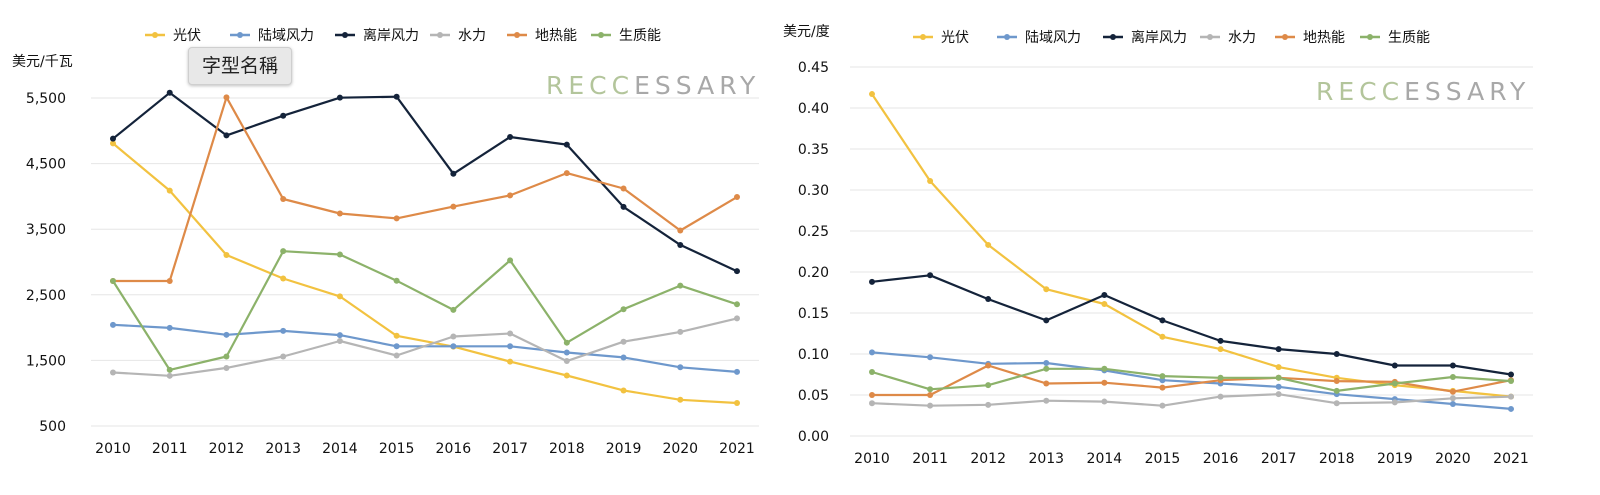 Image resolution: width=1600 pixels, height=495 pixels. I want to click on y-tick-label: 500, so click(52, 427).